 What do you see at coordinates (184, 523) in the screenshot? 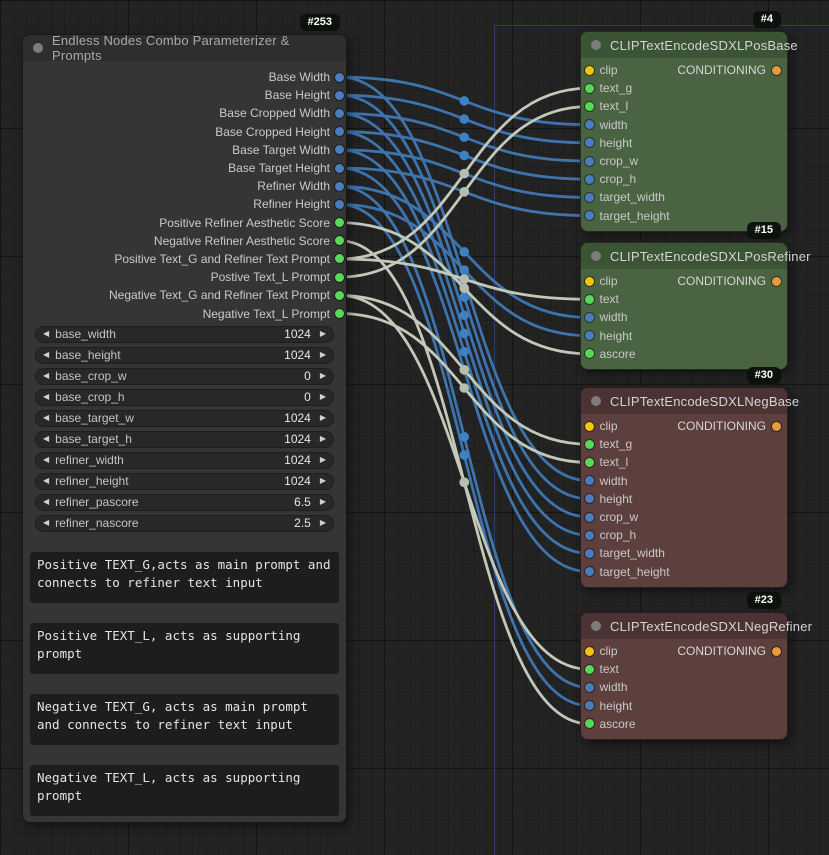
I see `widget-refiner-nascore: ◀ refiner_nascore 2.5 ▶` at bounding box center [184, 523].